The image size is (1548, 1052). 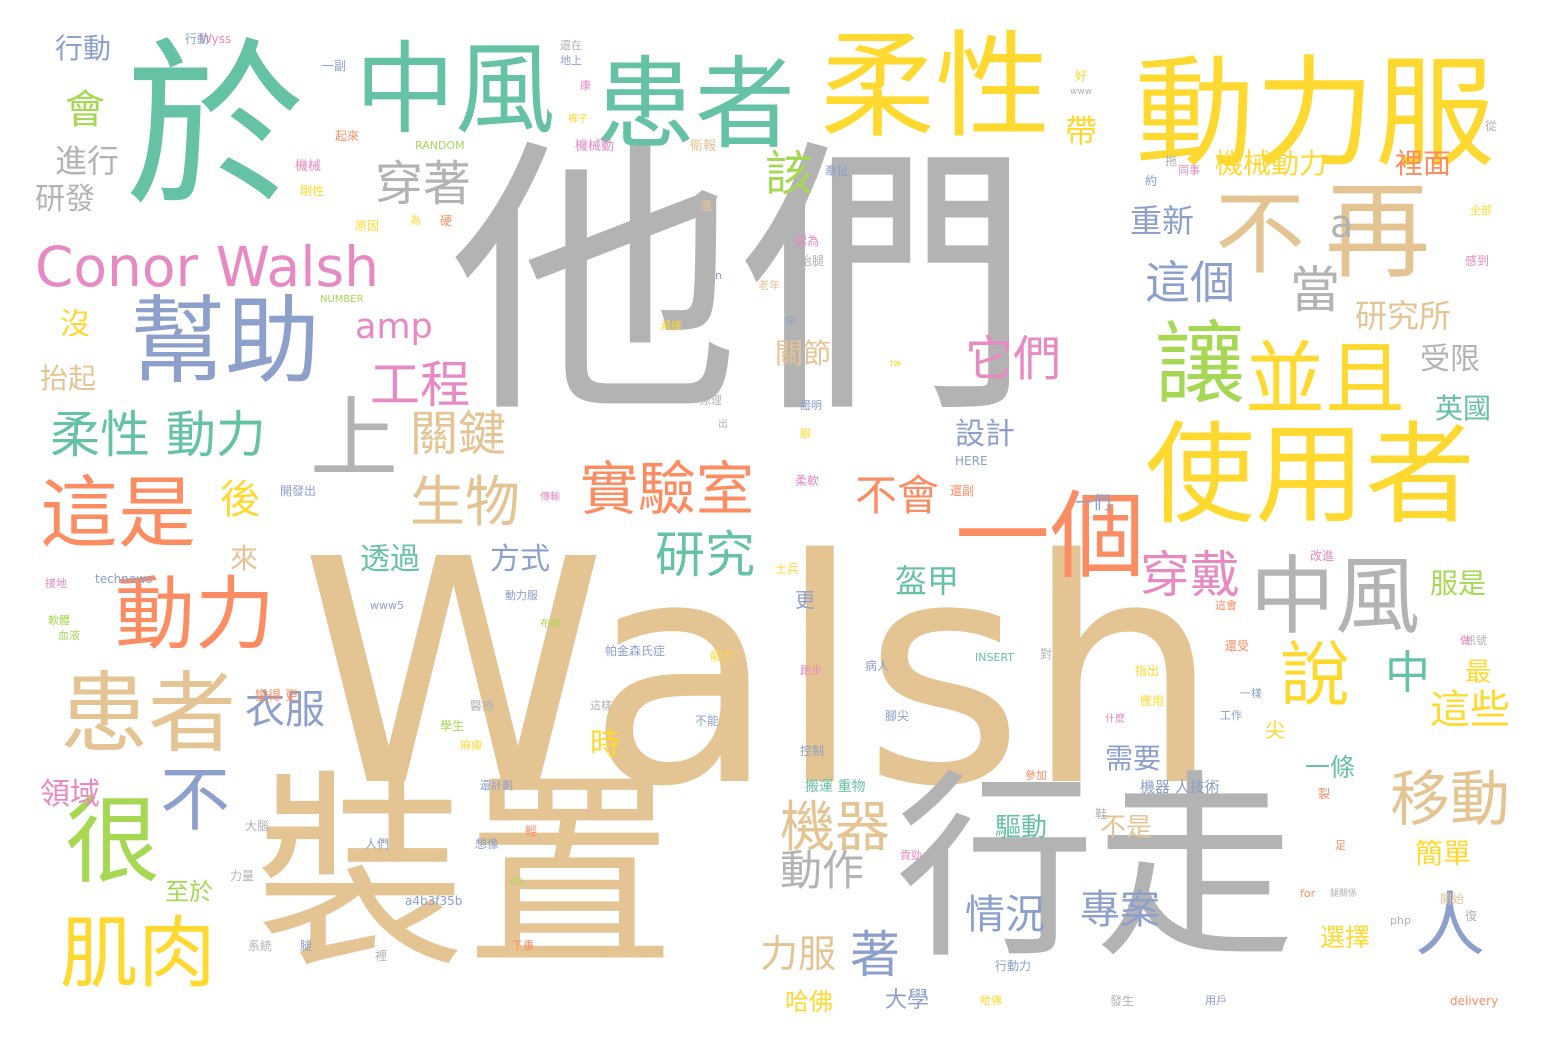 What do you see at coordinates (962, 491) in the screenshot?
I see `cloud-word: 還副` at bounding box center [962, 491].